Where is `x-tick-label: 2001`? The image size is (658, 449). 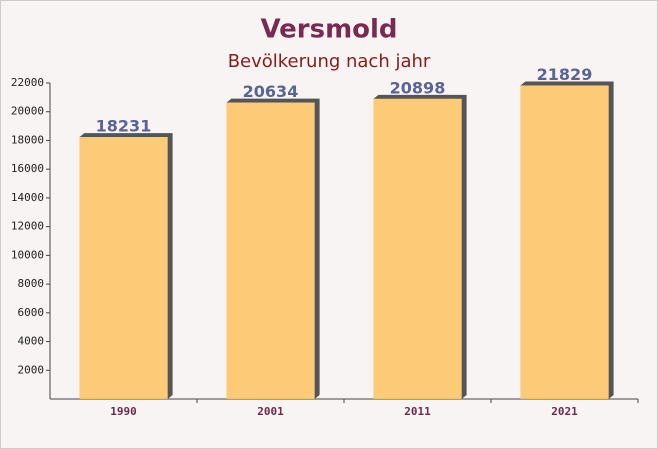 x-tick-label: 2001 is located at coordinates (270, 411).